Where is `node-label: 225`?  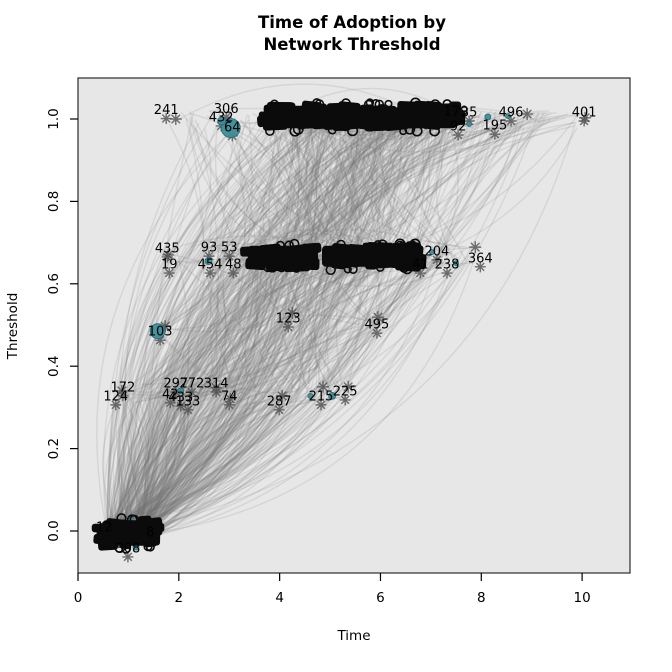
node-label: 225 is located at coordinates (345, 391).